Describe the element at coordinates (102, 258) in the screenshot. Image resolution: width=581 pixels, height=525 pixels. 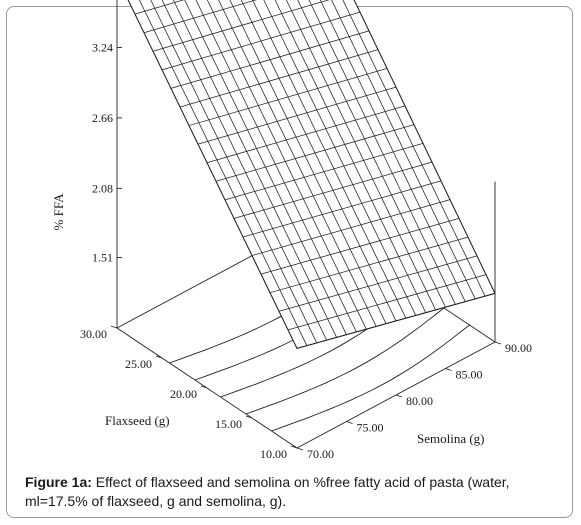
I see `z-tick-label: 1.51` at that location.